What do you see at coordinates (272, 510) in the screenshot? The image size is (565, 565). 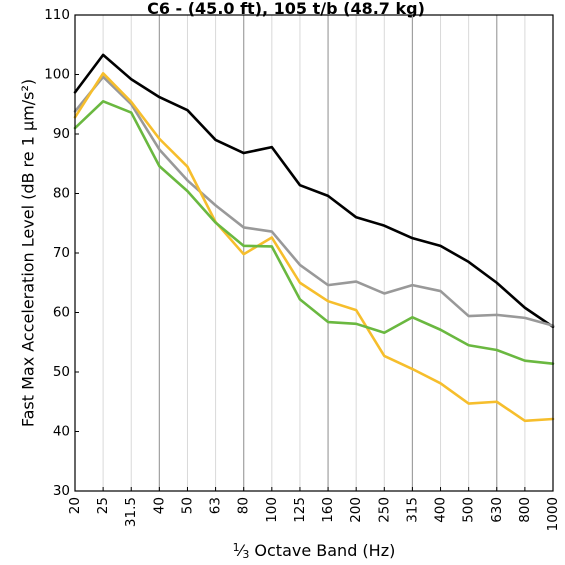 I see `x-tick-label: 100` at bounding box center [272, 510].